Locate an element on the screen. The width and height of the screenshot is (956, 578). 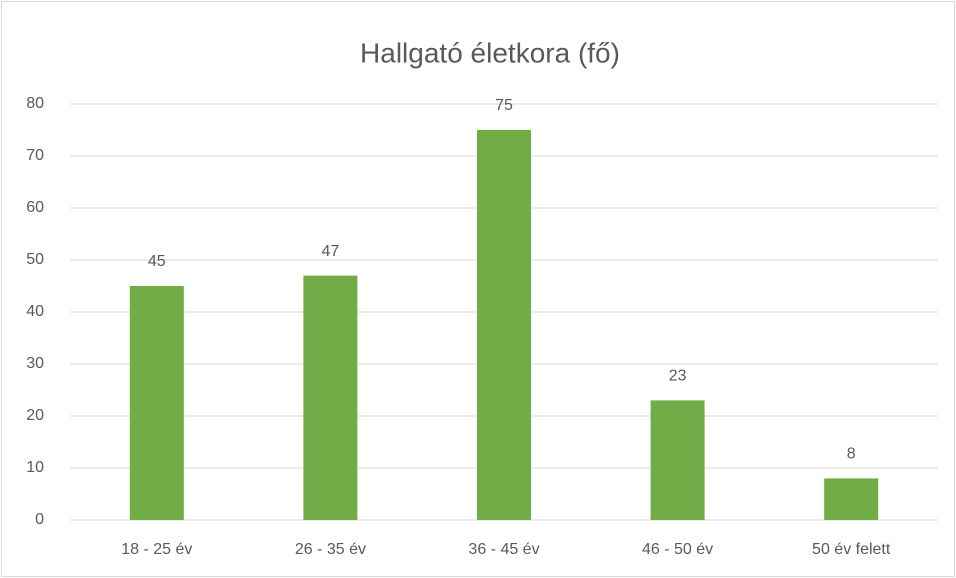
x-tick-label: 46 - 50 év is located at coordinates (677, 549).